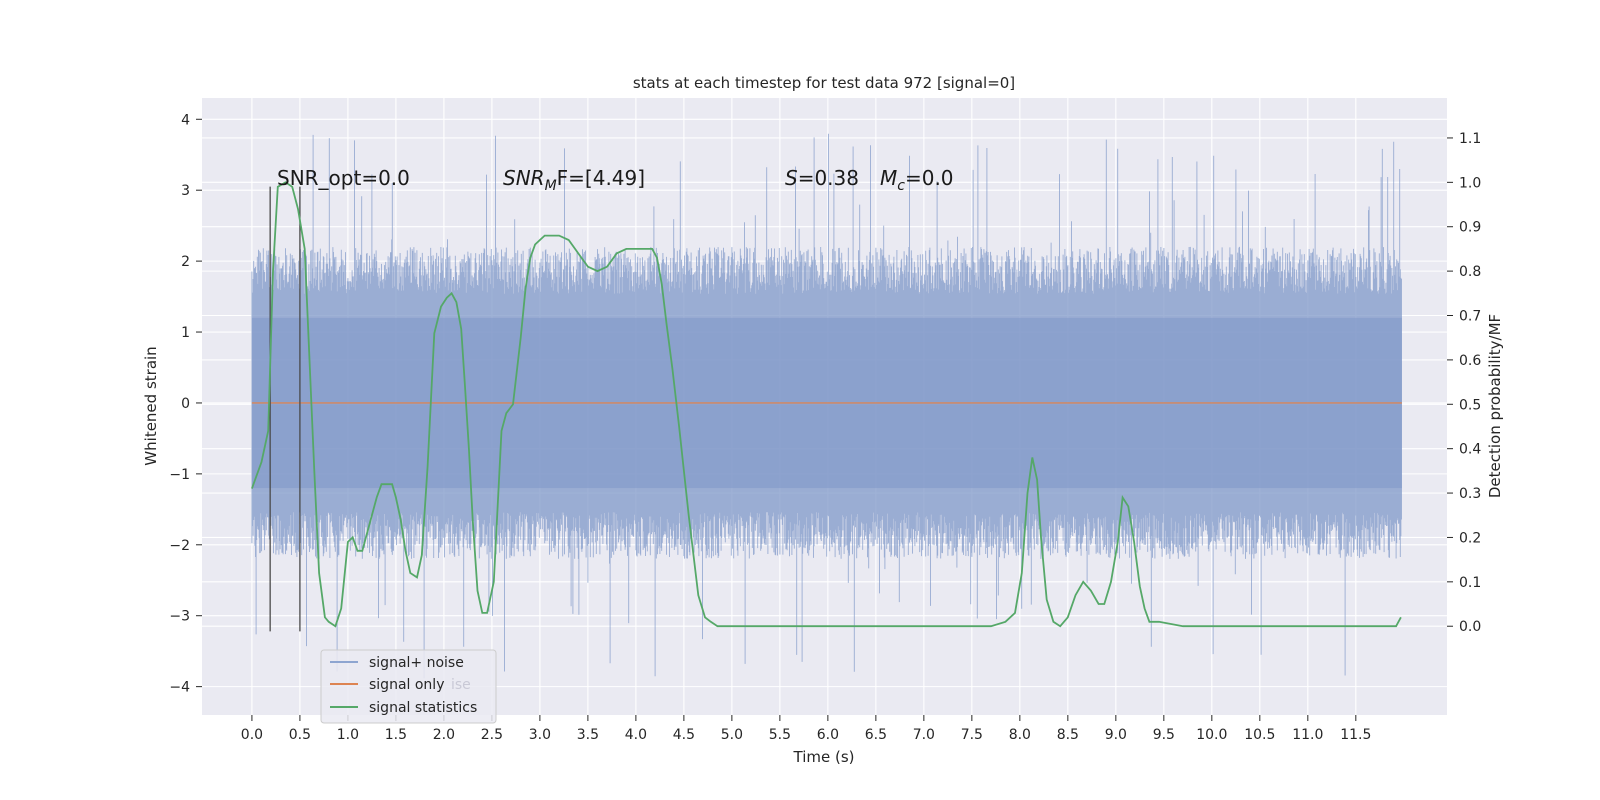 This screenshot has width=1600, height=800. I want to click on legend-label-signal-statistics: signal statistics, so click(423, 708).